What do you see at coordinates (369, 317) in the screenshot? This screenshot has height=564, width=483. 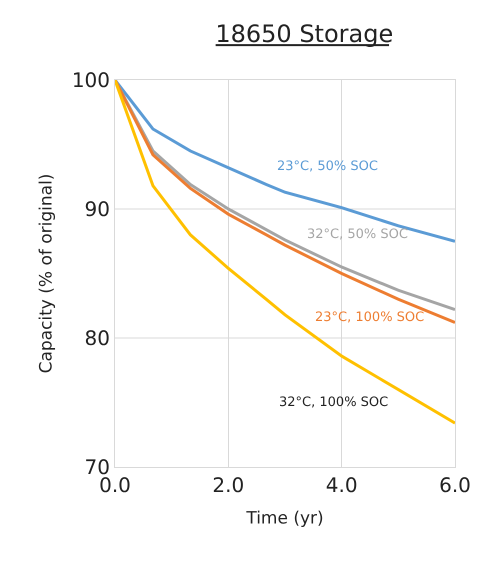 I see `series-label: 23°C, 100% SOC` at bounding box center [369, 317].